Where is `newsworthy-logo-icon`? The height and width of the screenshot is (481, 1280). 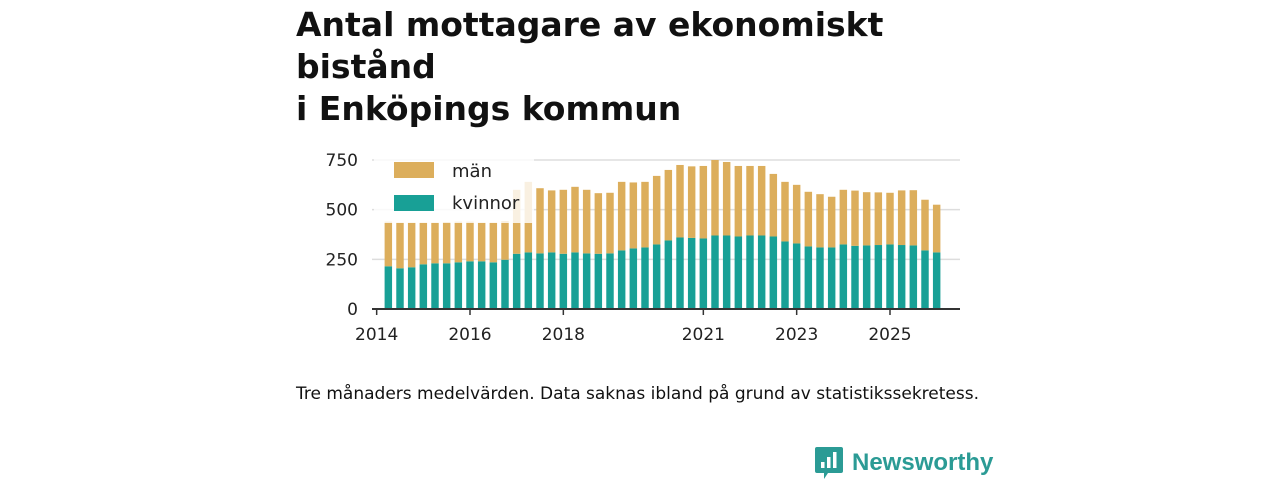
newsworthy-logo-icon is located at coordinates (829, 463).